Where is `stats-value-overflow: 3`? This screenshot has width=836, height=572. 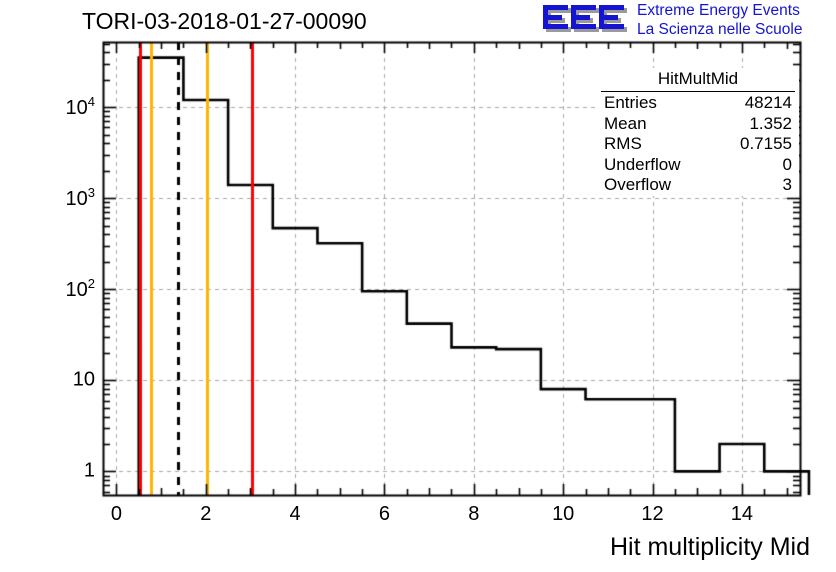
stats-value-overflow: 3 is located at coordinates (787, 184).